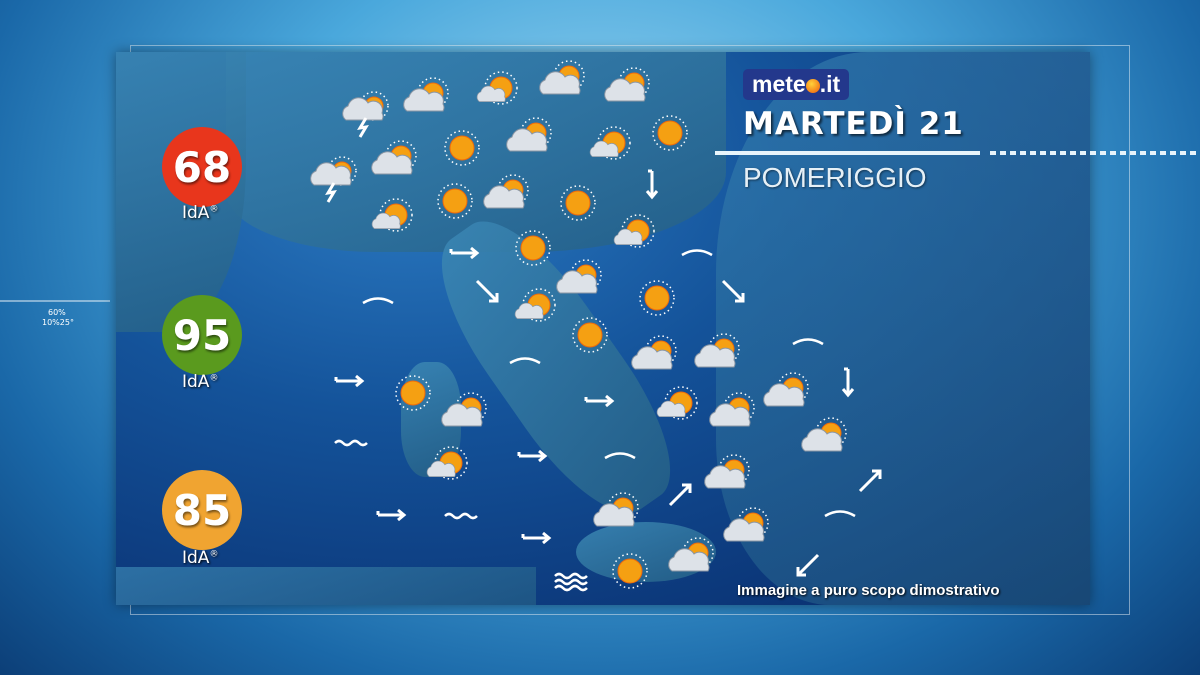 The image size is (1200, 675). What do you see at coordinates (200, 382) in the screenshot?
I see `ida-label-2: IdA®` at bounding box center [200, 382].